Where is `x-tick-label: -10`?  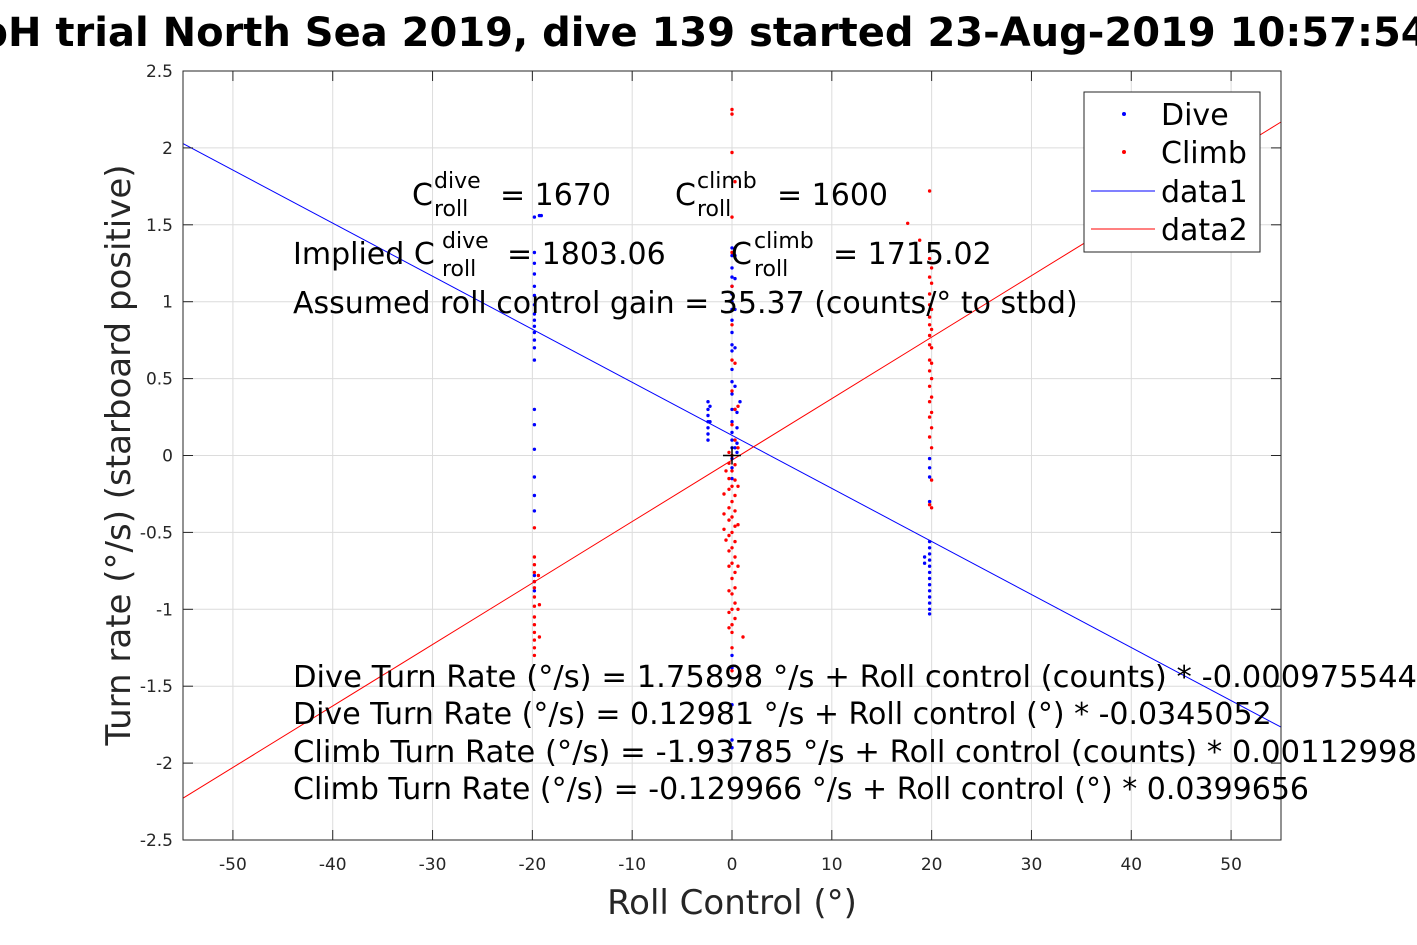
x-tick-label: -10 is located at coordinates (632, 865).